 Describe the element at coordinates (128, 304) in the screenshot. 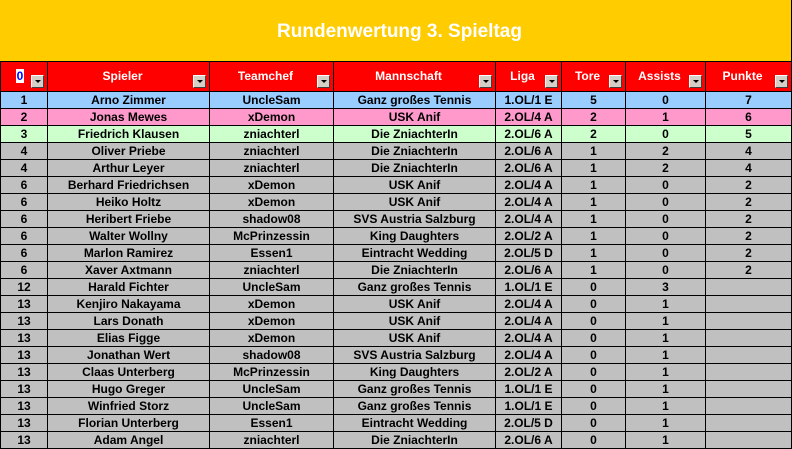

I see `cell-spieler: Kenjiro Nakayama` at that location.